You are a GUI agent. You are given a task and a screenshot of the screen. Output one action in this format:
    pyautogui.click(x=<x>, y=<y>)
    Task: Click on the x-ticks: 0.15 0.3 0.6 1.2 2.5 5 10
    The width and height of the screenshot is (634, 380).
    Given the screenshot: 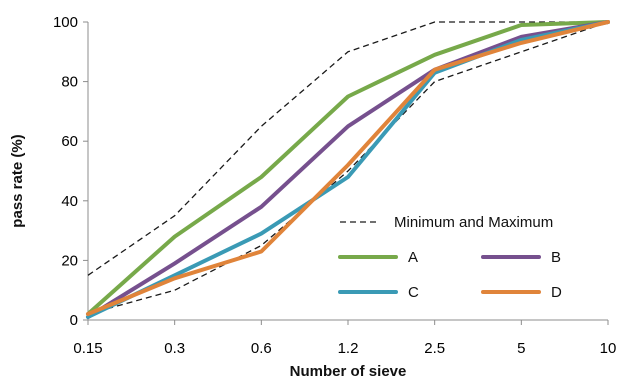 What is the action you would take?
    pyautogui.click(x=344, y=338)
    